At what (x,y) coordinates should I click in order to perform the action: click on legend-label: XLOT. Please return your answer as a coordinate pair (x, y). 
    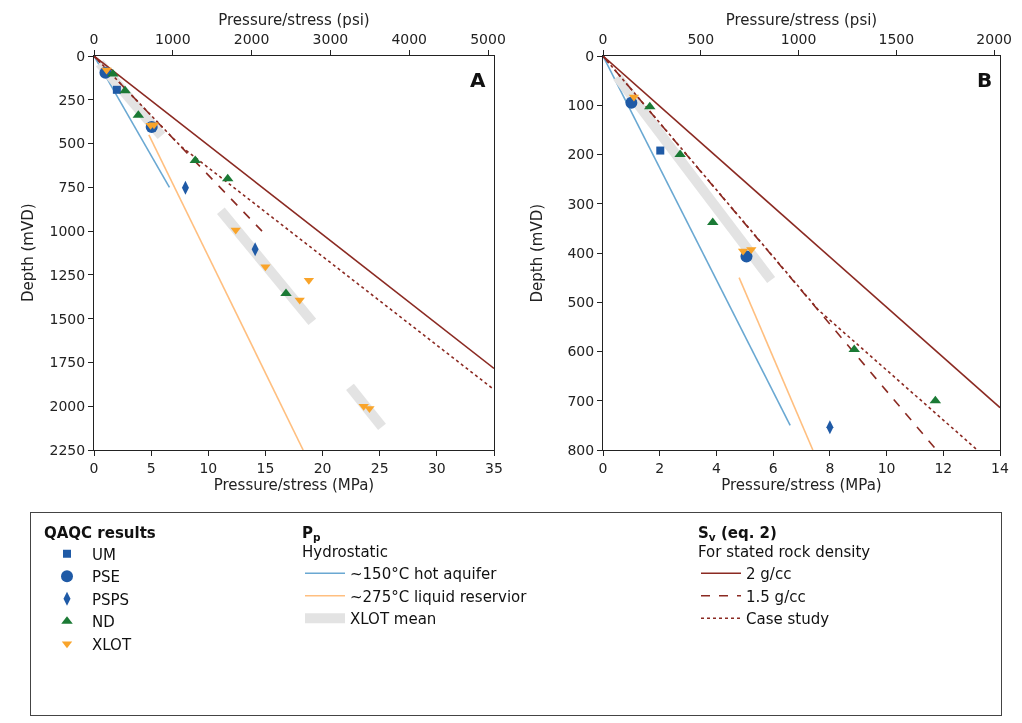
    Looking at the image, I should click on (112, 644).